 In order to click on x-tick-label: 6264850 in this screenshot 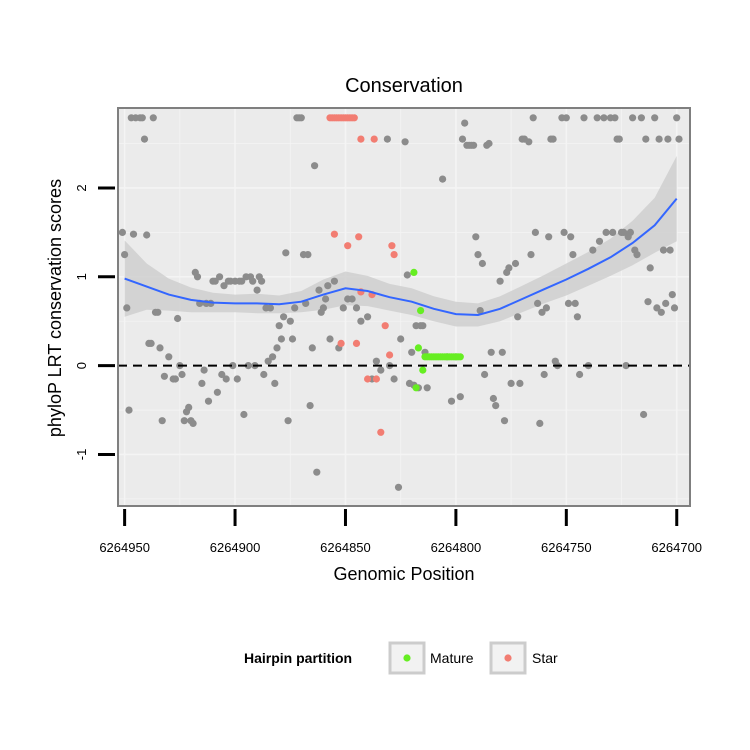, I will do `click(345, 547)`.